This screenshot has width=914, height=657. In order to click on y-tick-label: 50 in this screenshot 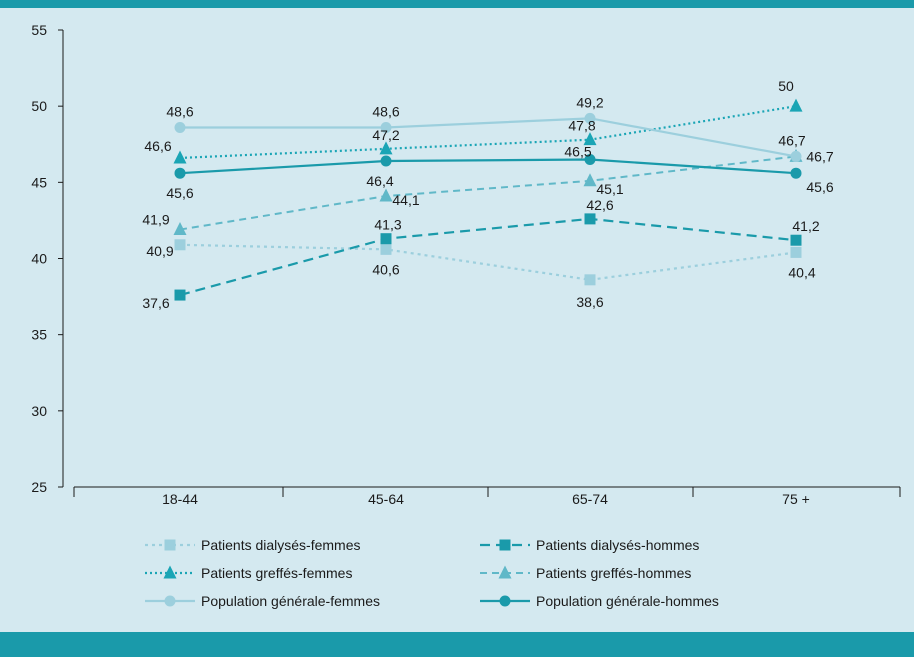, I will do `click(39, 106)`.